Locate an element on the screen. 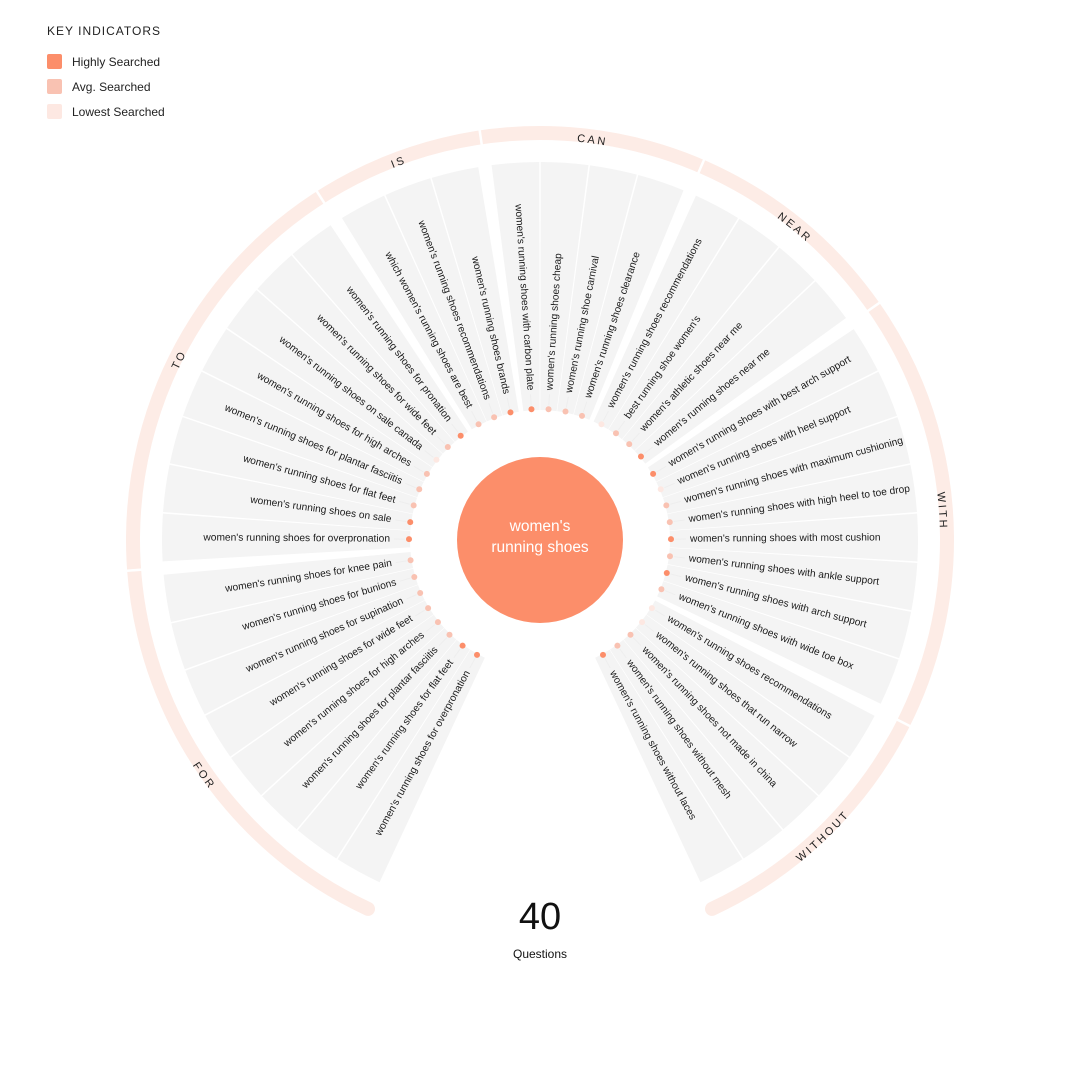 Image resolution: width=1080 pixels, height=1080 pixels. question-count: 40 Questions is located at coordinates (540, 927).